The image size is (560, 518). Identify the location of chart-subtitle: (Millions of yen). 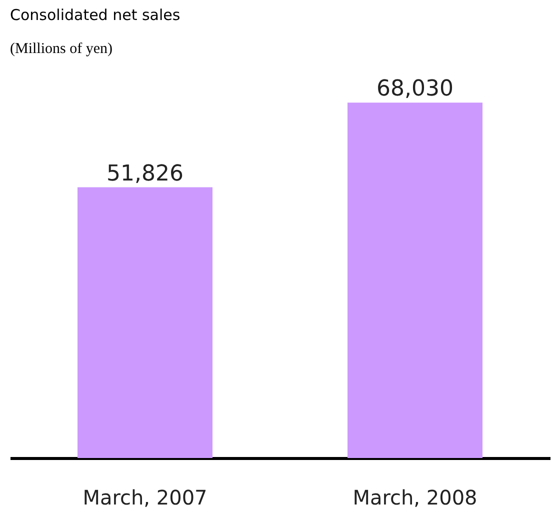
(61, 49).